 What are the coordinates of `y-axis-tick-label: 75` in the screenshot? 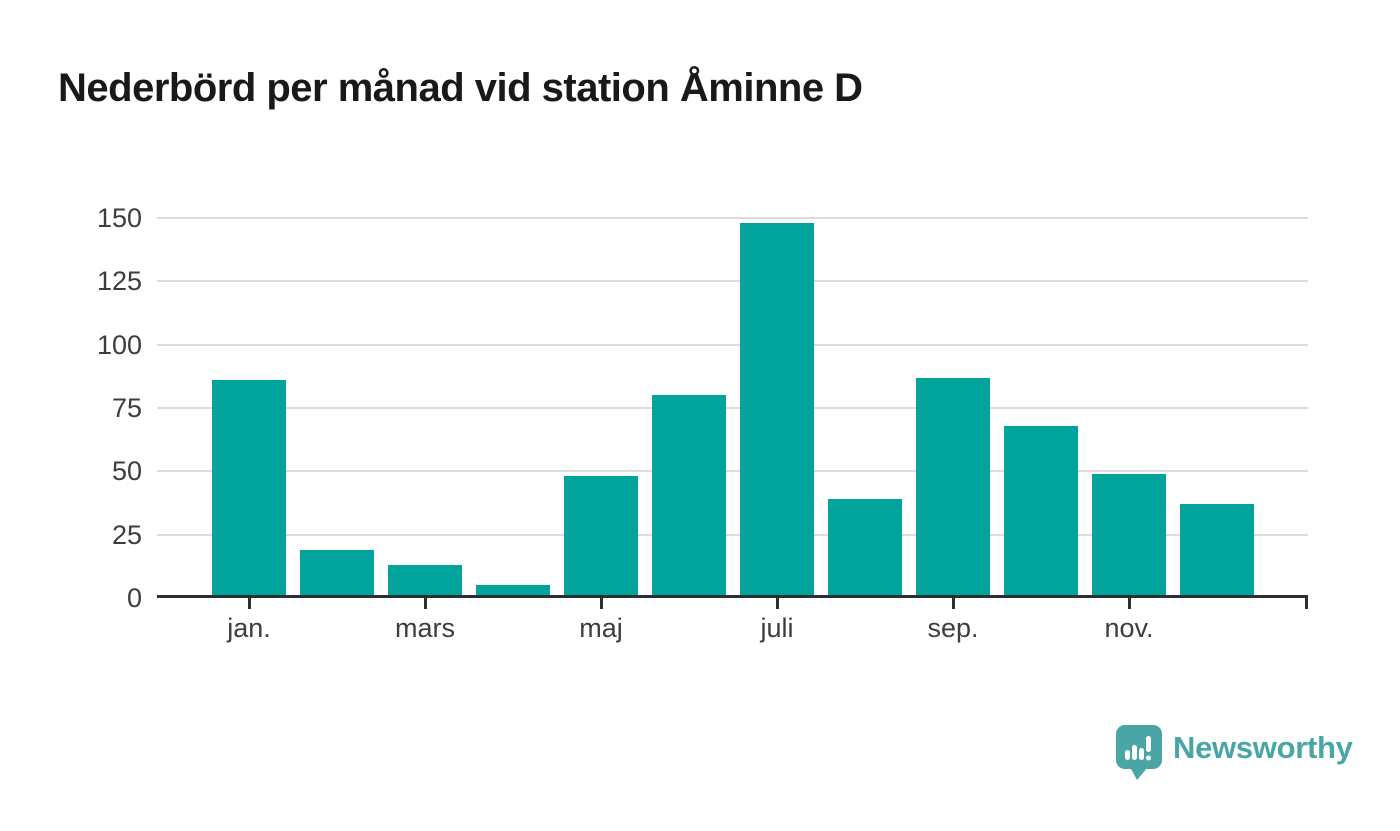 It's located at (126, 408).